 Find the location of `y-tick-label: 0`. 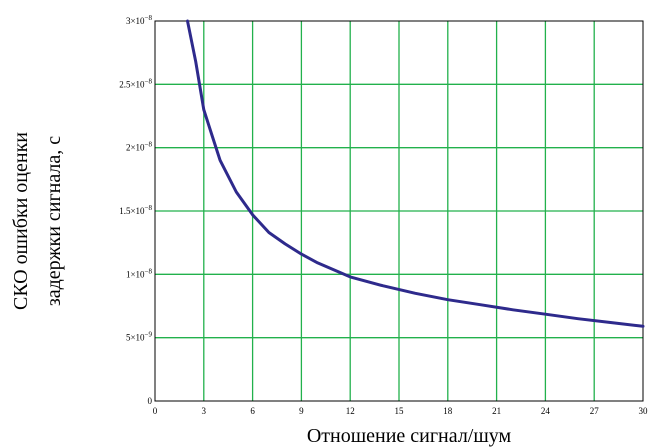

y-tick-label: 0 is located at coordinates (150, 401).